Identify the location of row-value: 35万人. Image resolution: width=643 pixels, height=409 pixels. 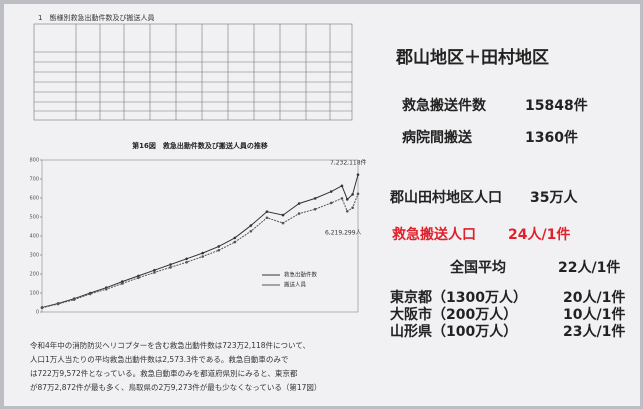
(554, 197).